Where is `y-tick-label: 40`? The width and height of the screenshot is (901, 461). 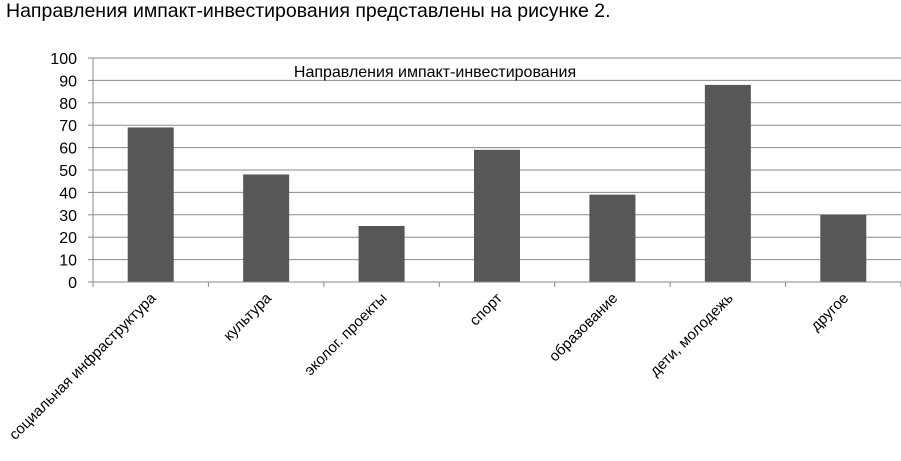 y-tick-label: 40 is located at coordinates (68, 193).